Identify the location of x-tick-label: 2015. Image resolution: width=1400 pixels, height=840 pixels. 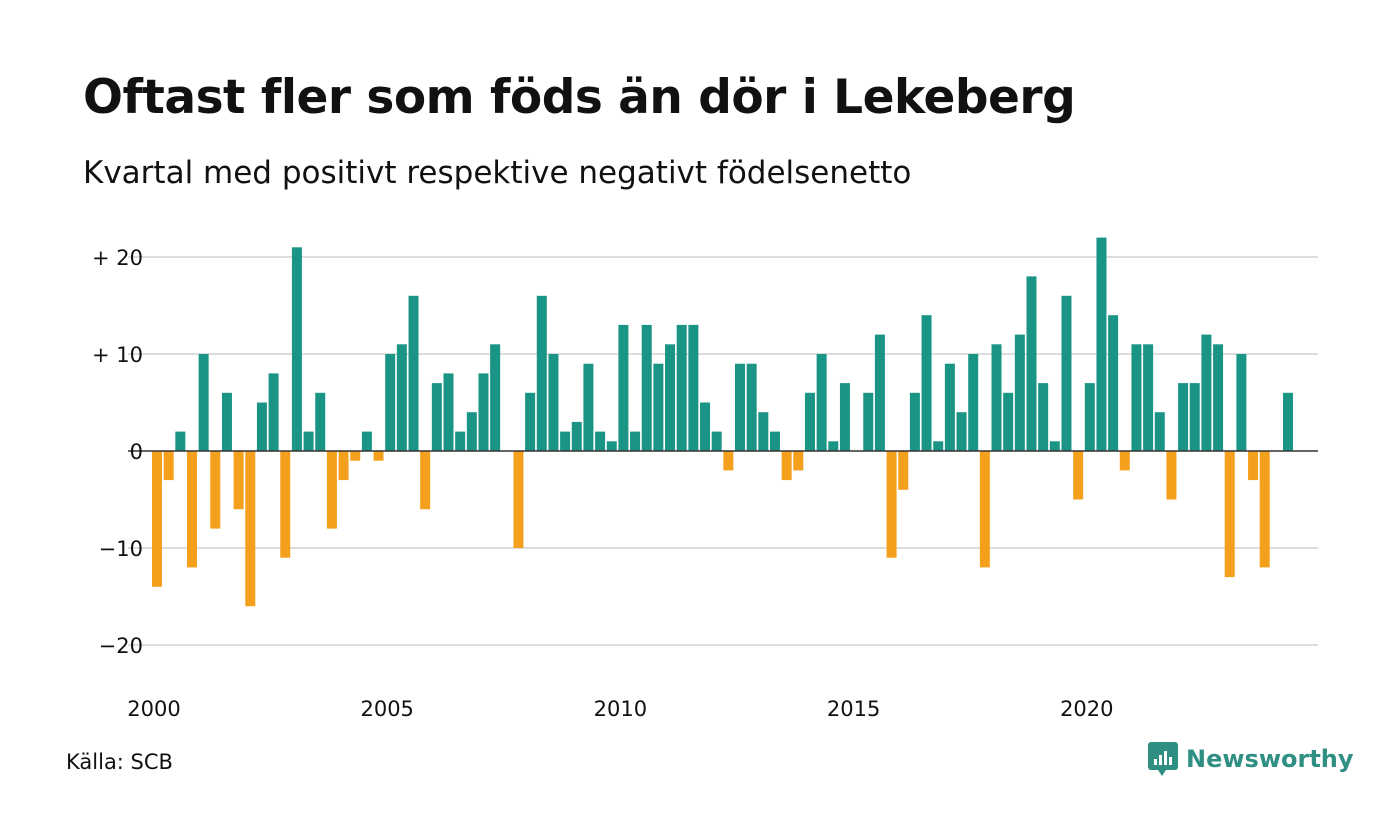
(853, 709).